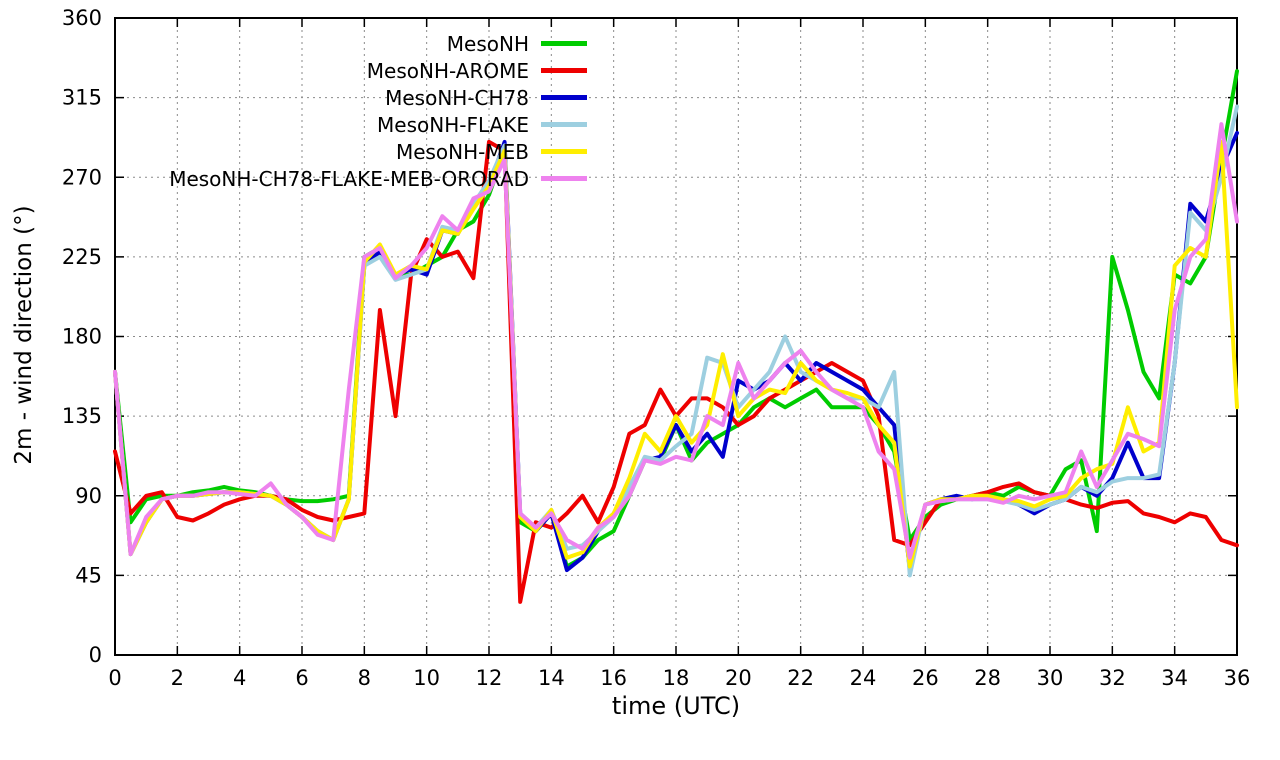 This screenshot has width=1280, height=760. I want to click on x-tick-label: 36, so click(1237, 678).